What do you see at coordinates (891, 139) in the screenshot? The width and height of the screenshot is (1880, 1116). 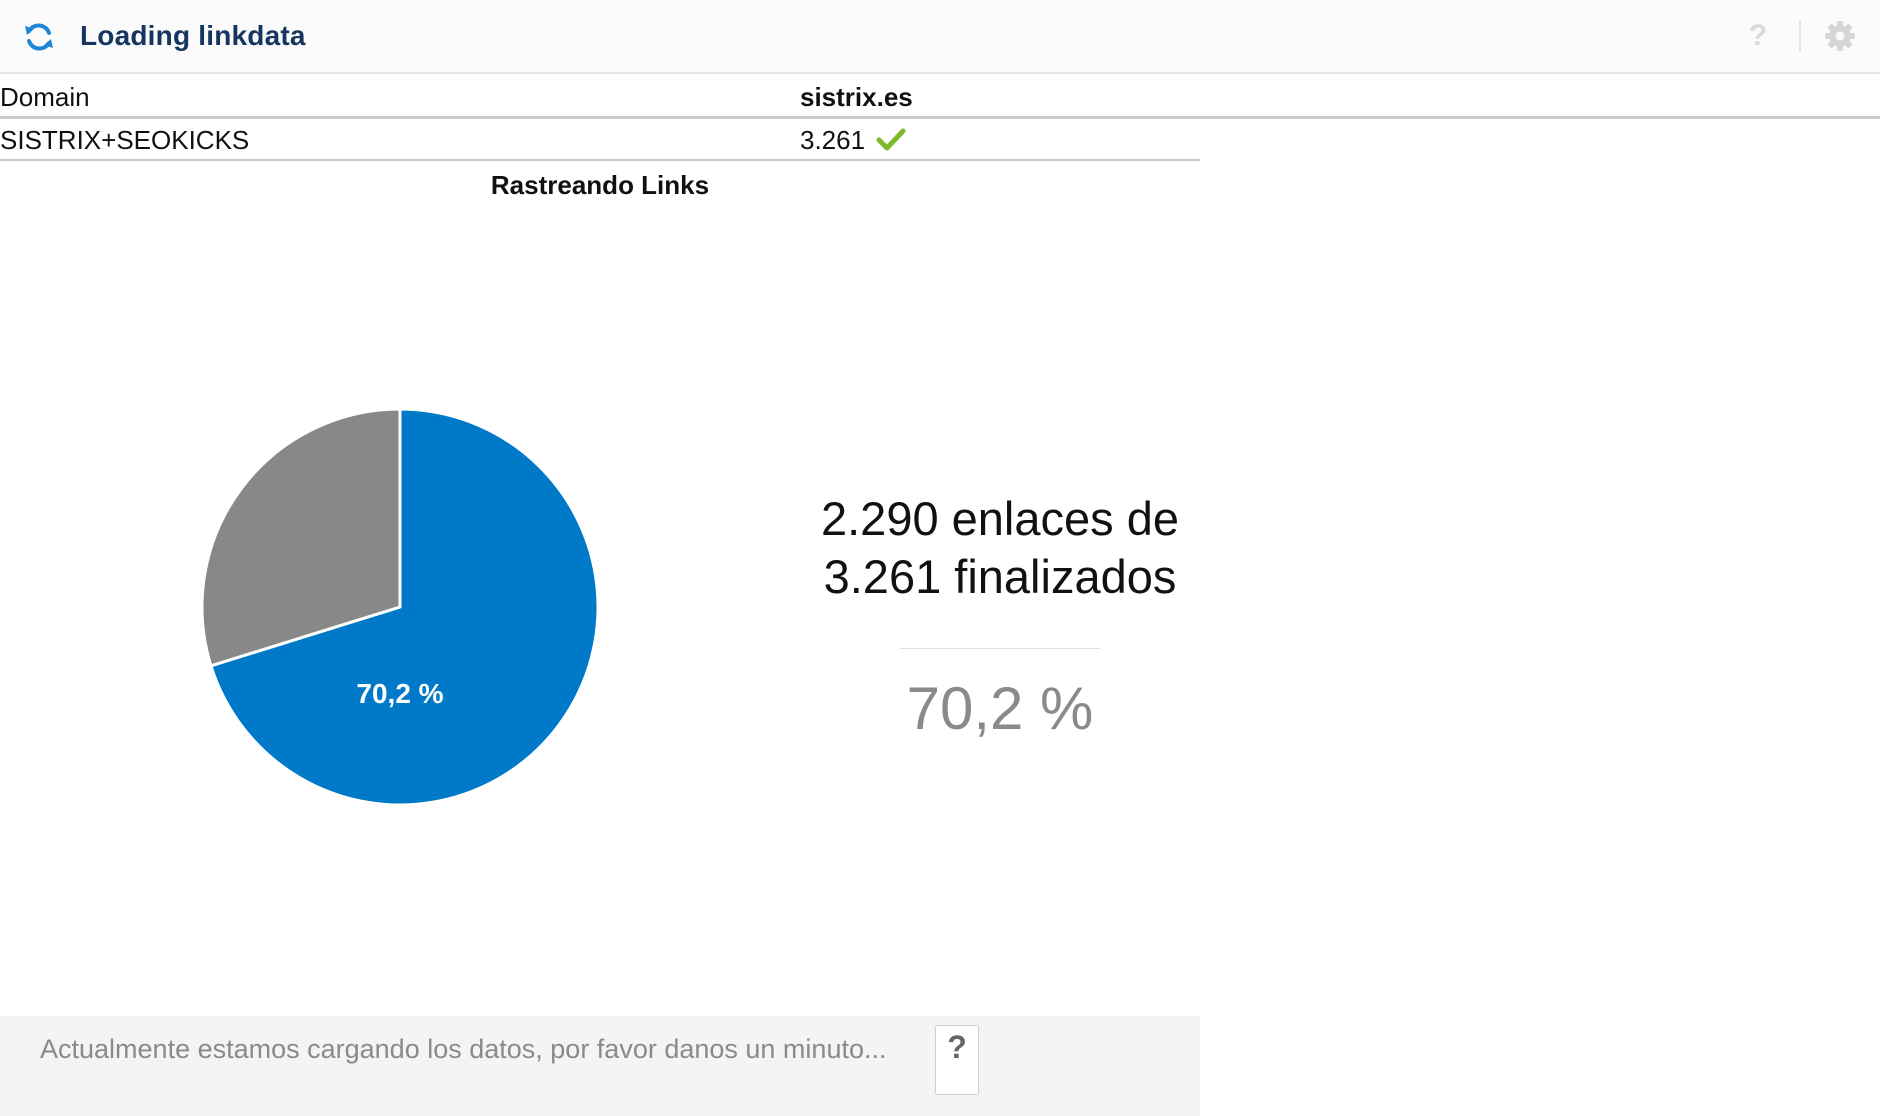 I see `check-icon` at bounding box center [891, 139].